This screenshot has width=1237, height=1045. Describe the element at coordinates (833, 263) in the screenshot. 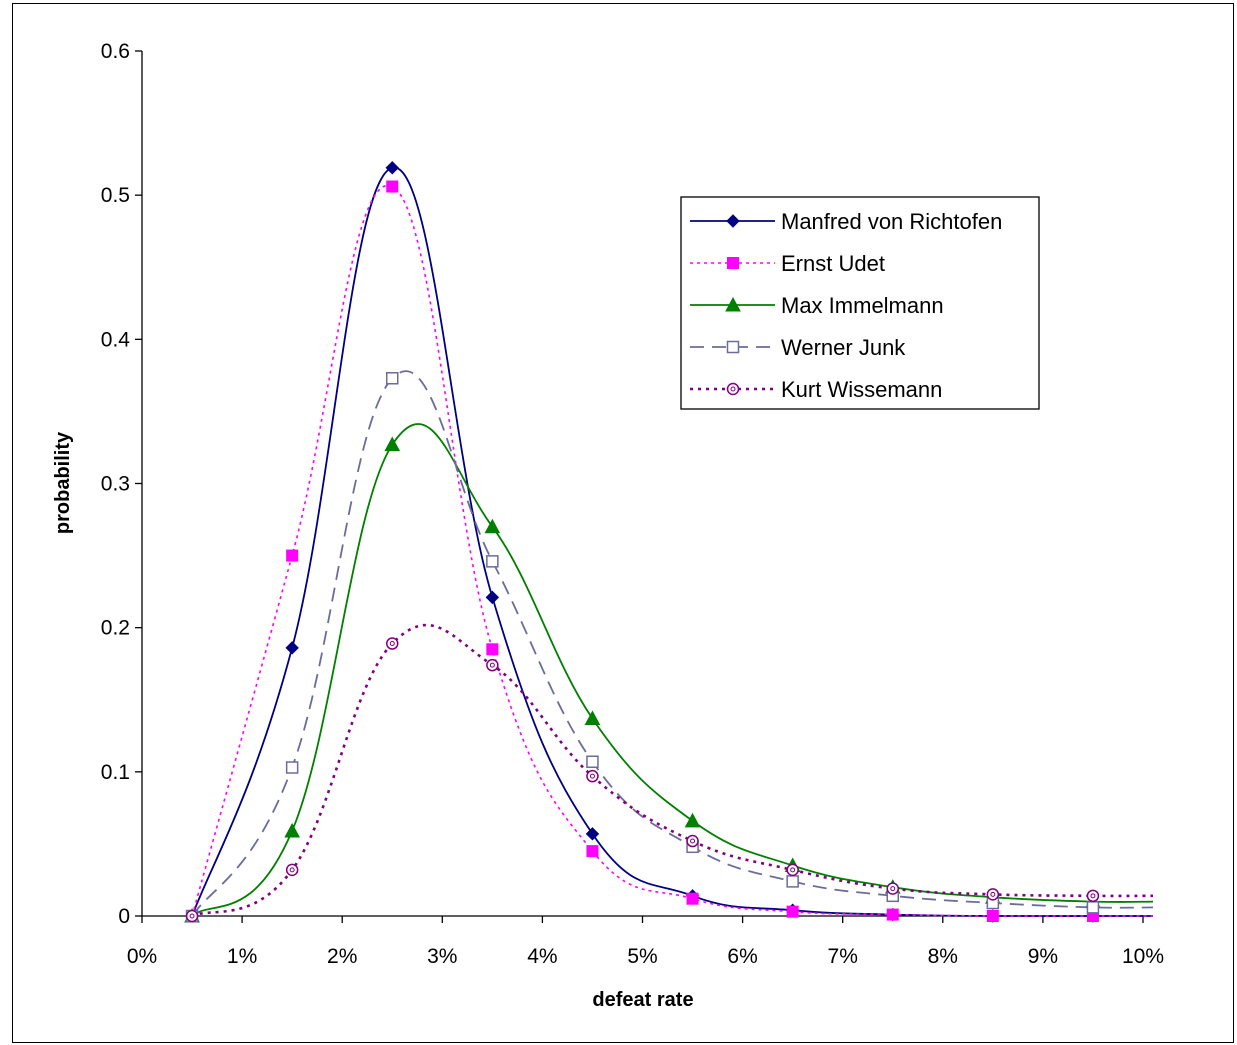

I see `legend-label: Ernst Udet` at that location.